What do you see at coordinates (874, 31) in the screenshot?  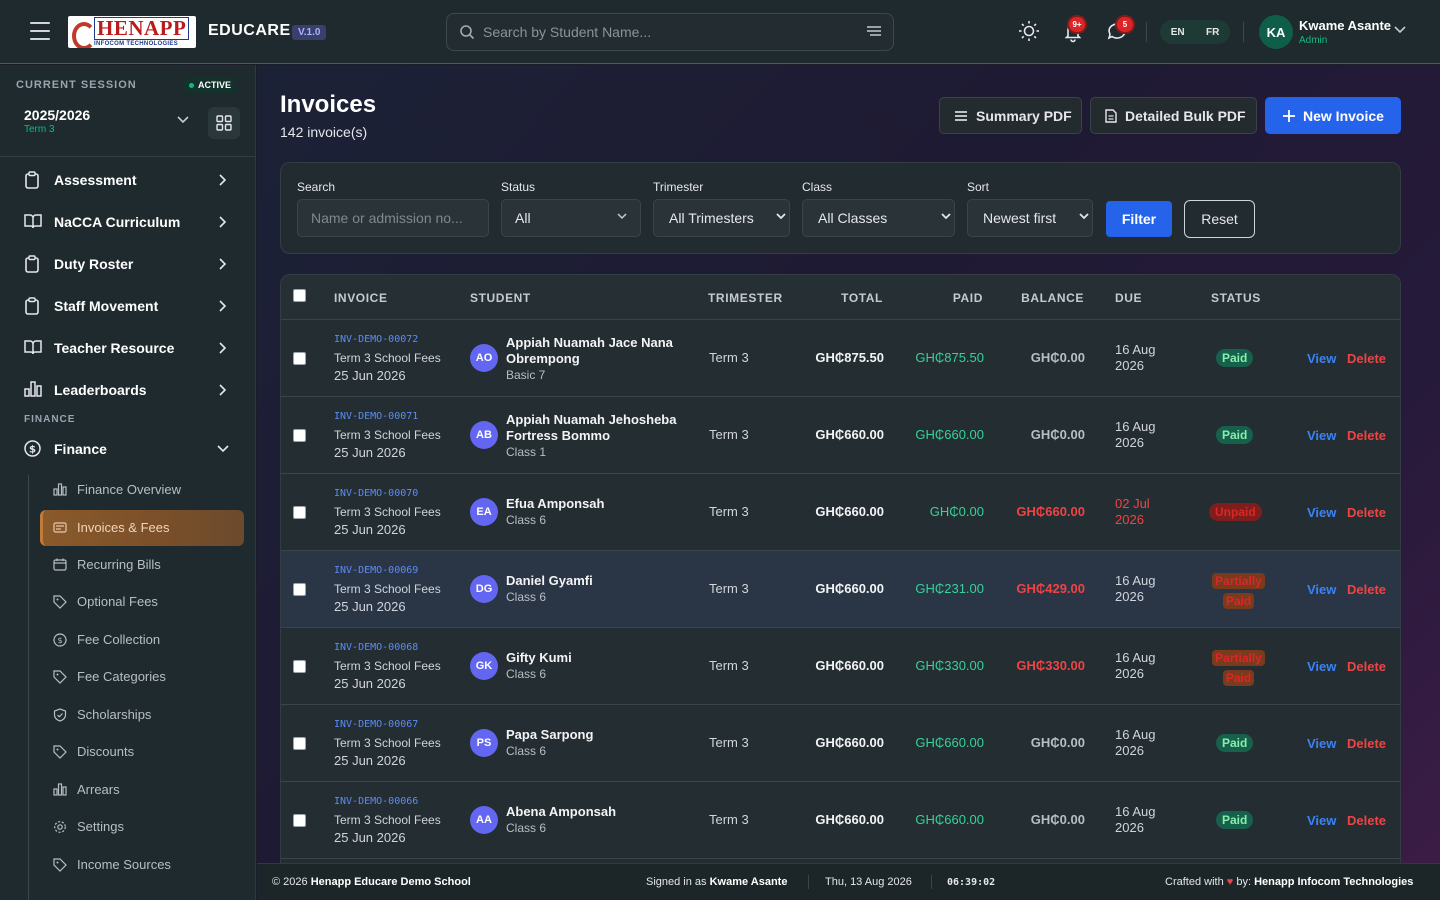 I see `filter-lines-icon` at bounding box center [874, 31].